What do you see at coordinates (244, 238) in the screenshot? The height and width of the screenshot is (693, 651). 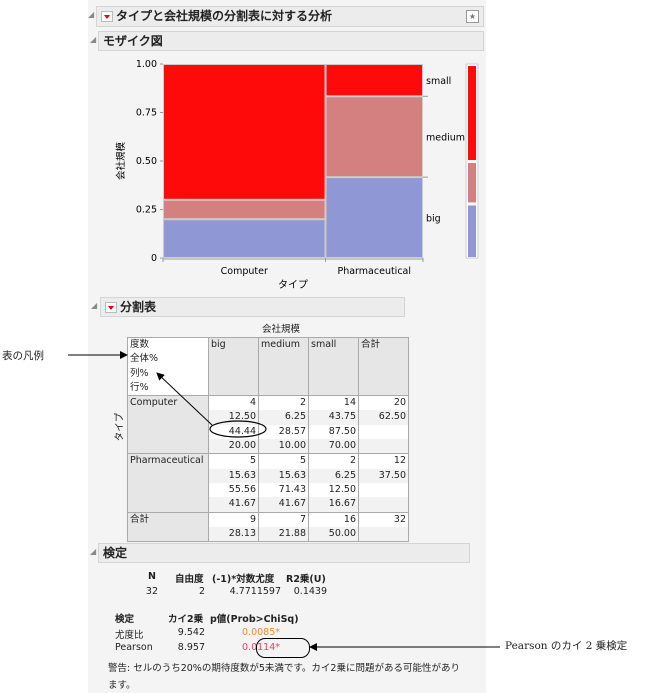 I see `mosaic-cell-Computer-big` at bounding box center [244, 238].